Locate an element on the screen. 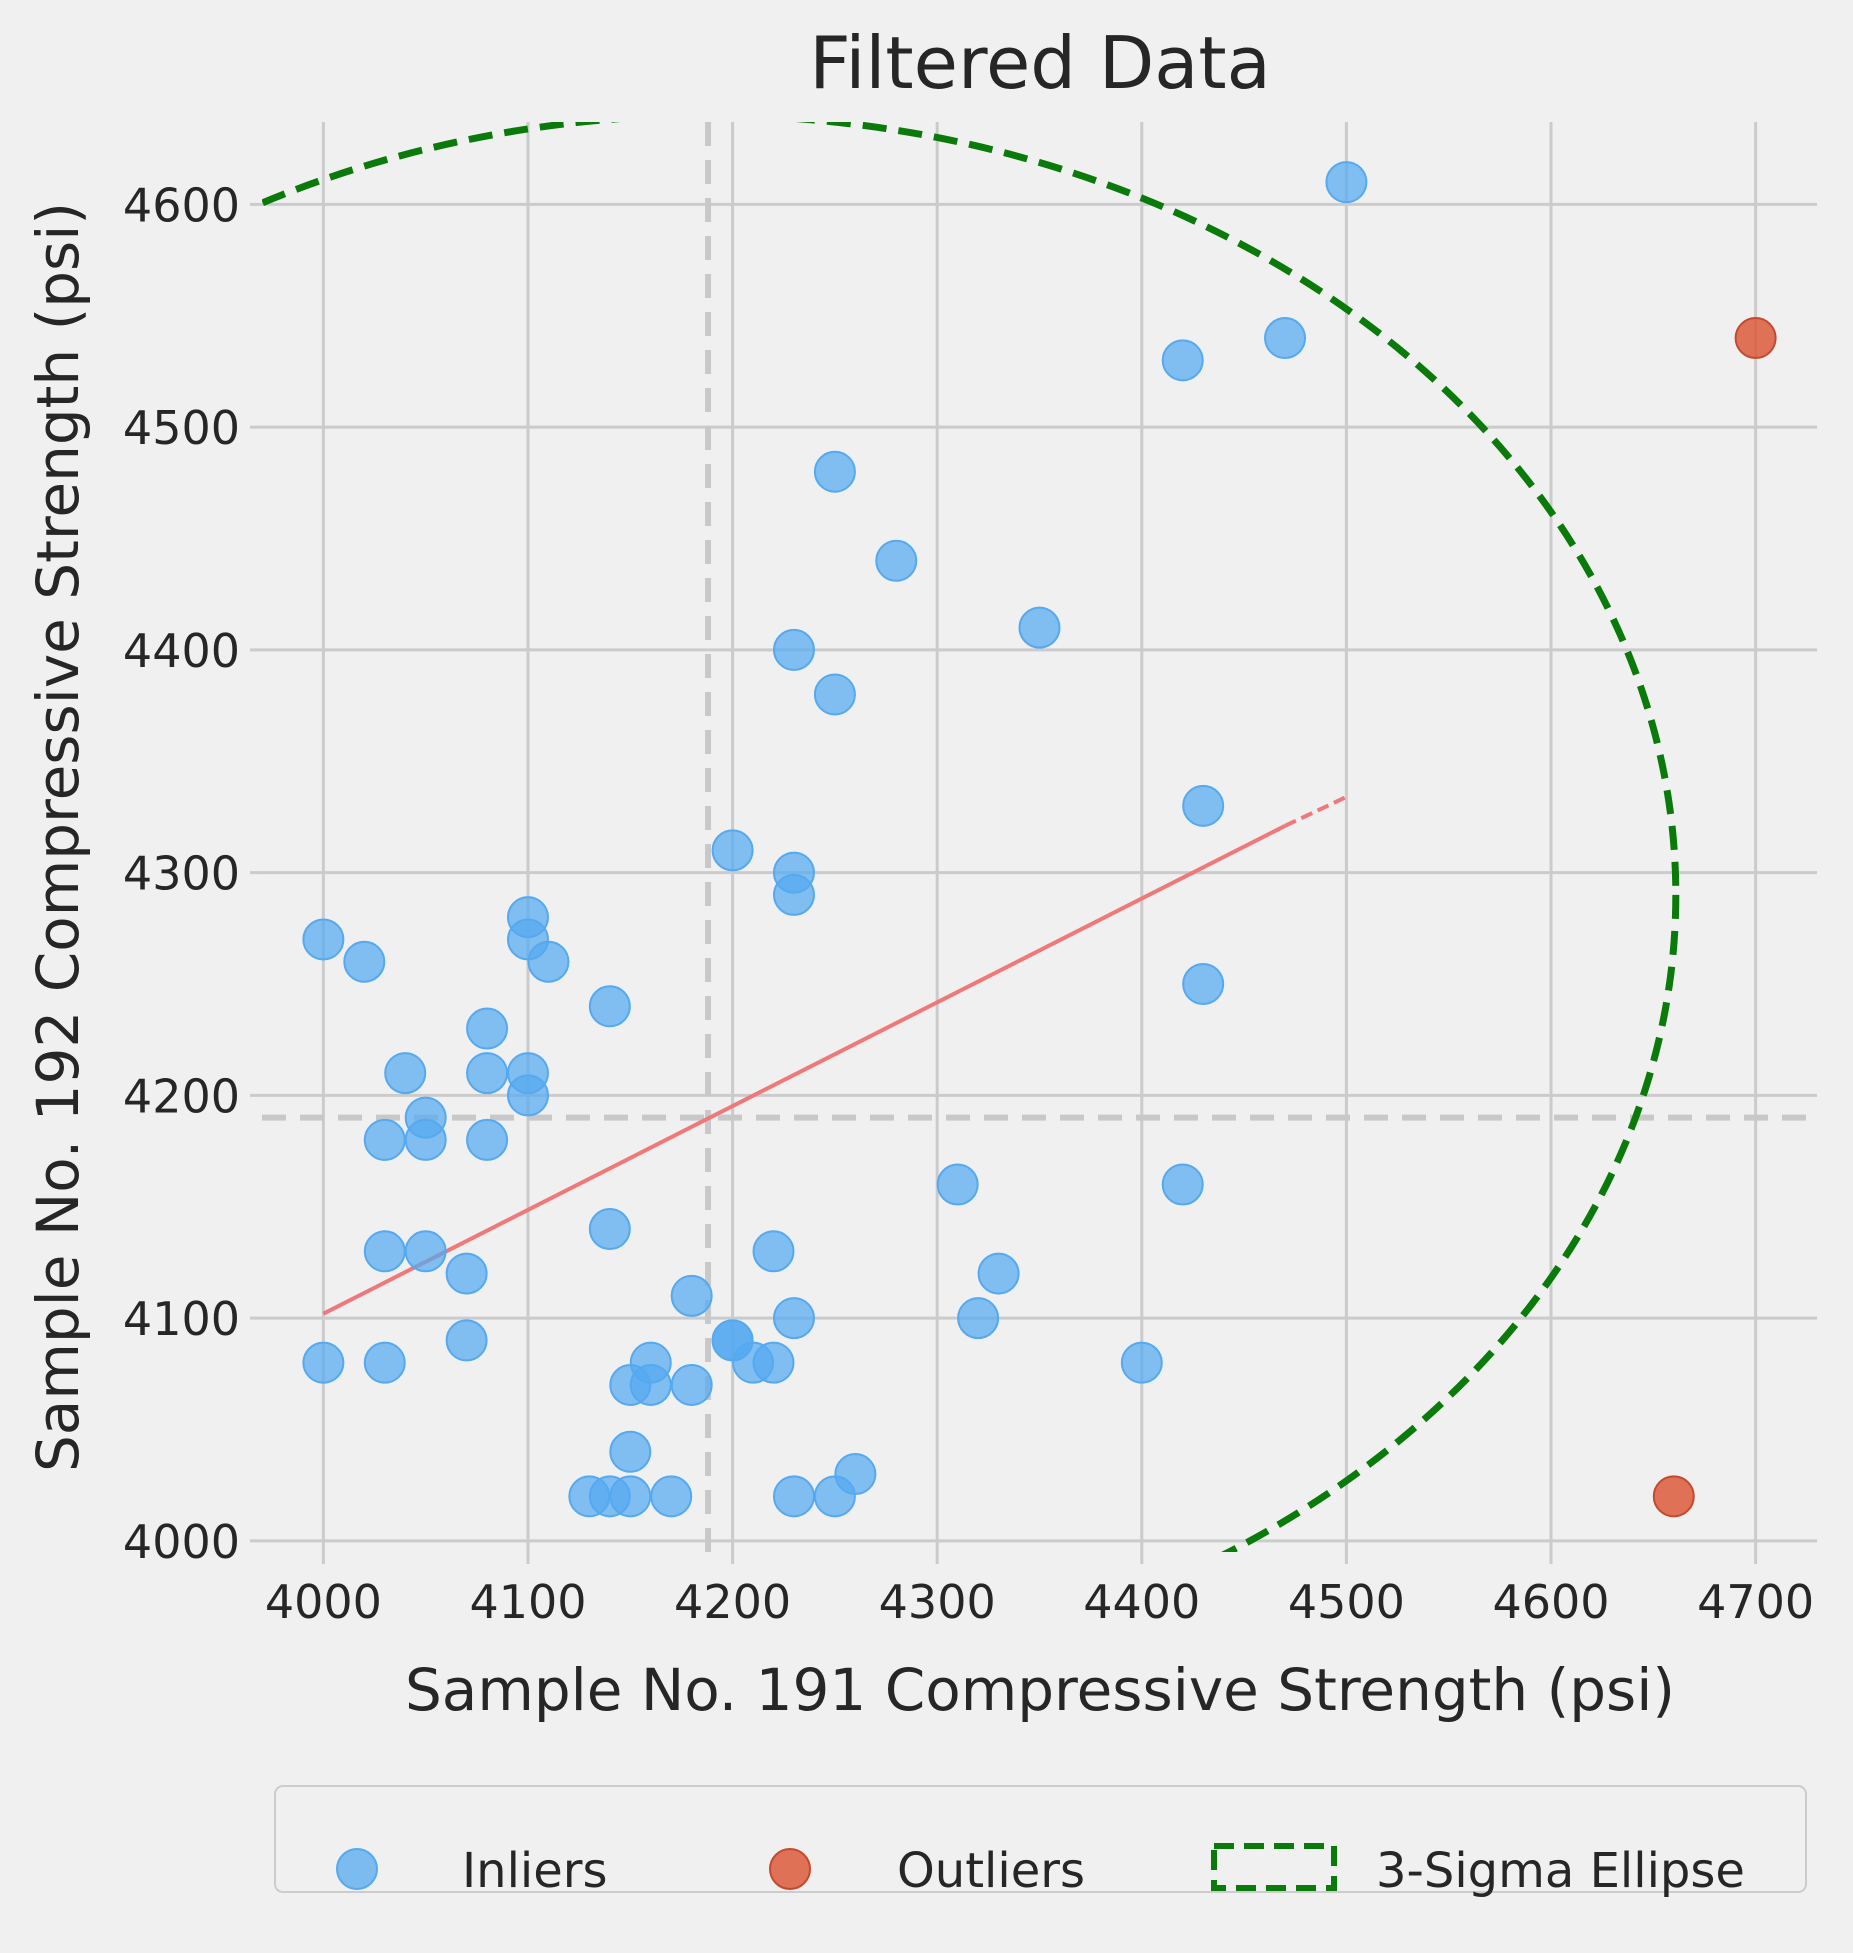  legend-inliers-marker is located at coordinates (357, 1869).